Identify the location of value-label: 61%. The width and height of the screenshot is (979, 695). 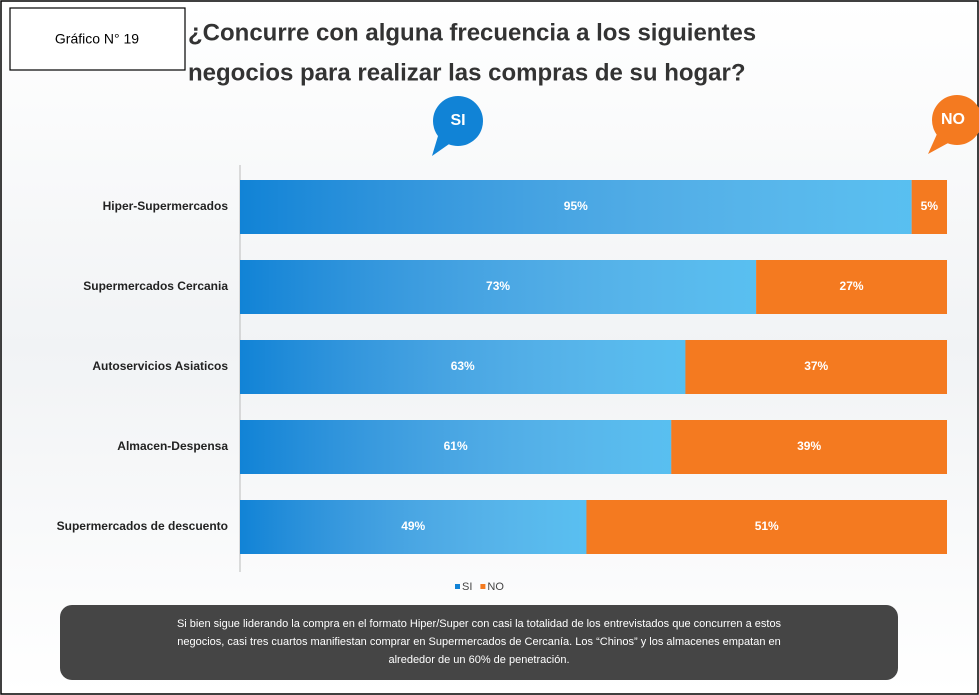
(456, 446).